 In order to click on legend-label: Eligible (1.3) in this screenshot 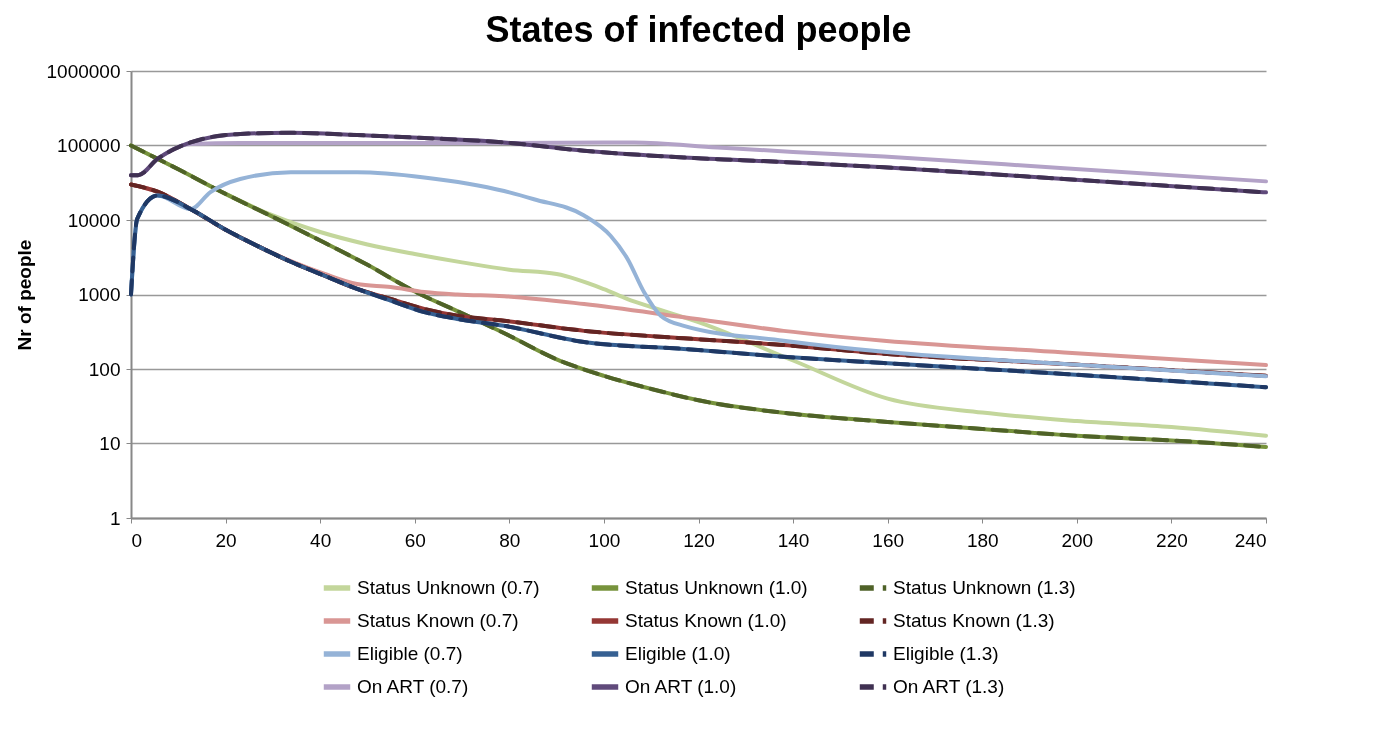, I will do `click(946, 653)`.